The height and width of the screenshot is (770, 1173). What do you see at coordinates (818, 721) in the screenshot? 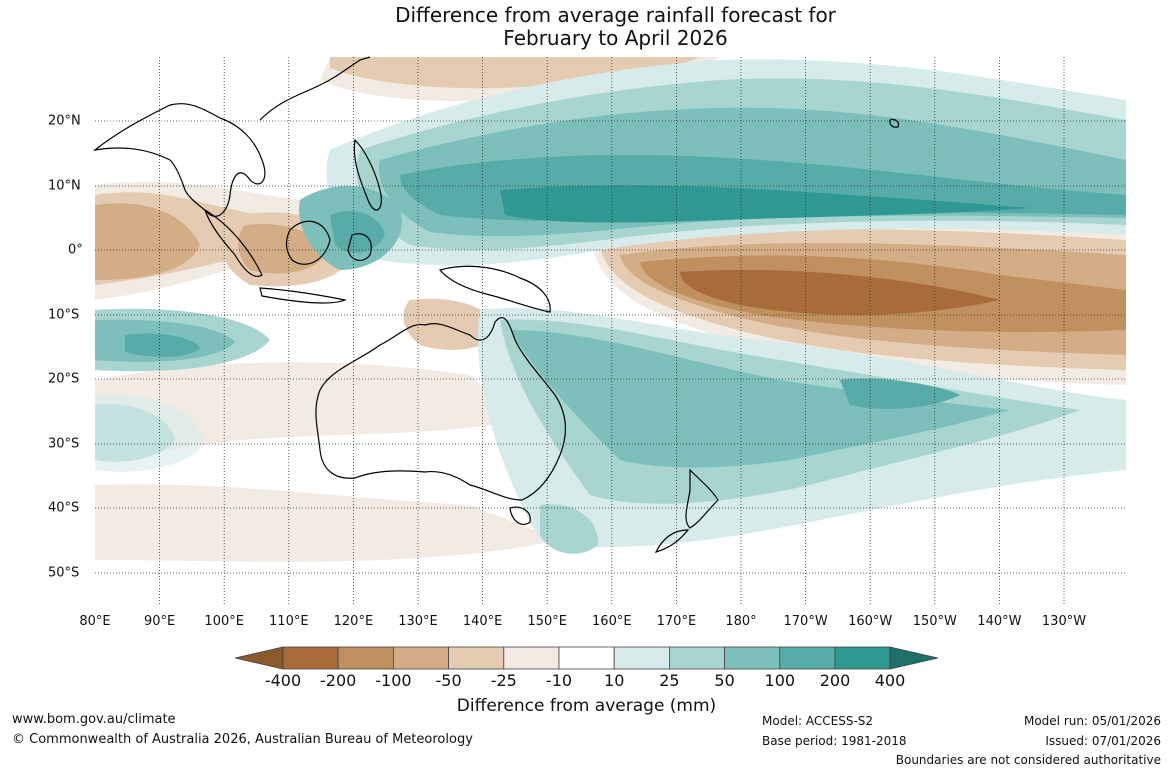
I see `model-name: Model: ACCESS-S2` at bounding box center [818, 721].